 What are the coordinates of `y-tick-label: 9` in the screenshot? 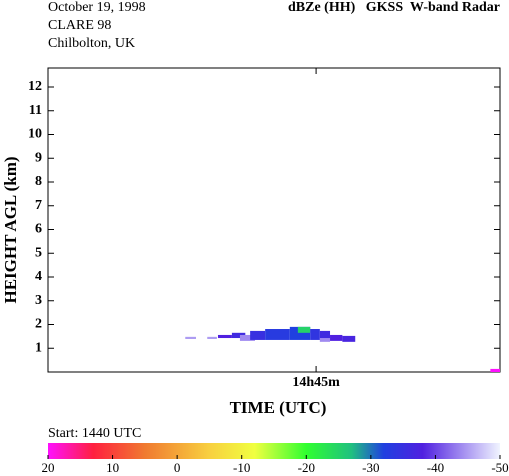 It's located at (38, 157).